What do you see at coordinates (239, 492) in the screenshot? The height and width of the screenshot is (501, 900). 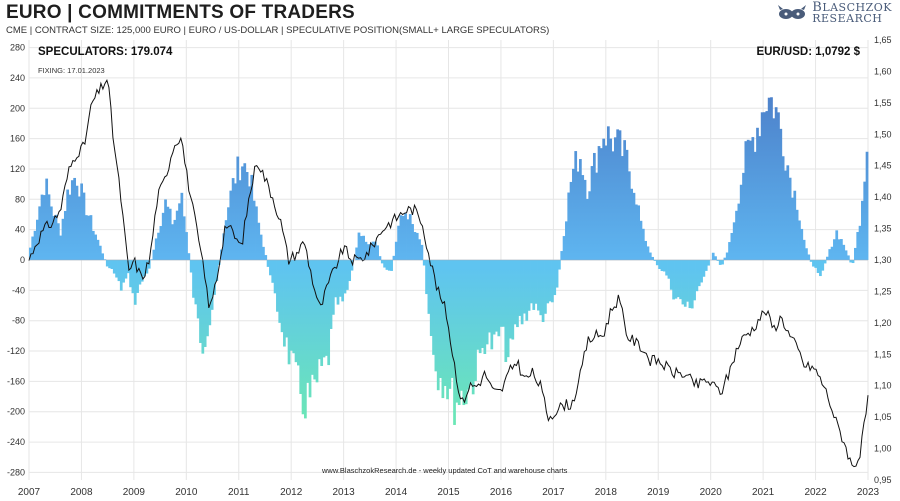 I see `x-tick-label: 2011` at bounding box center [239, 492].